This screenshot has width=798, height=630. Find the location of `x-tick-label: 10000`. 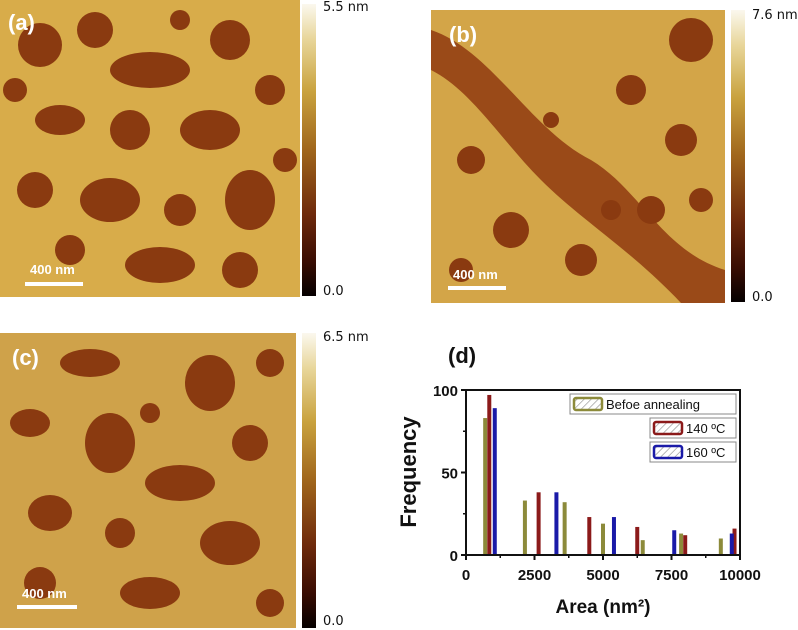

x-tick-label: 10000 is located at coordinates (740, 575).